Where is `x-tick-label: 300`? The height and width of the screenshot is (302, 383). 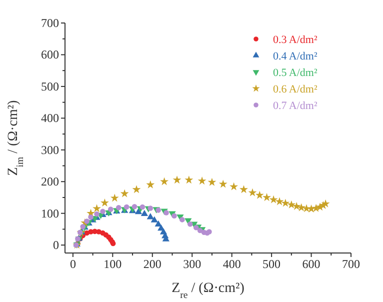 x-tick-label: 300 is located at coordinates (192, 264).